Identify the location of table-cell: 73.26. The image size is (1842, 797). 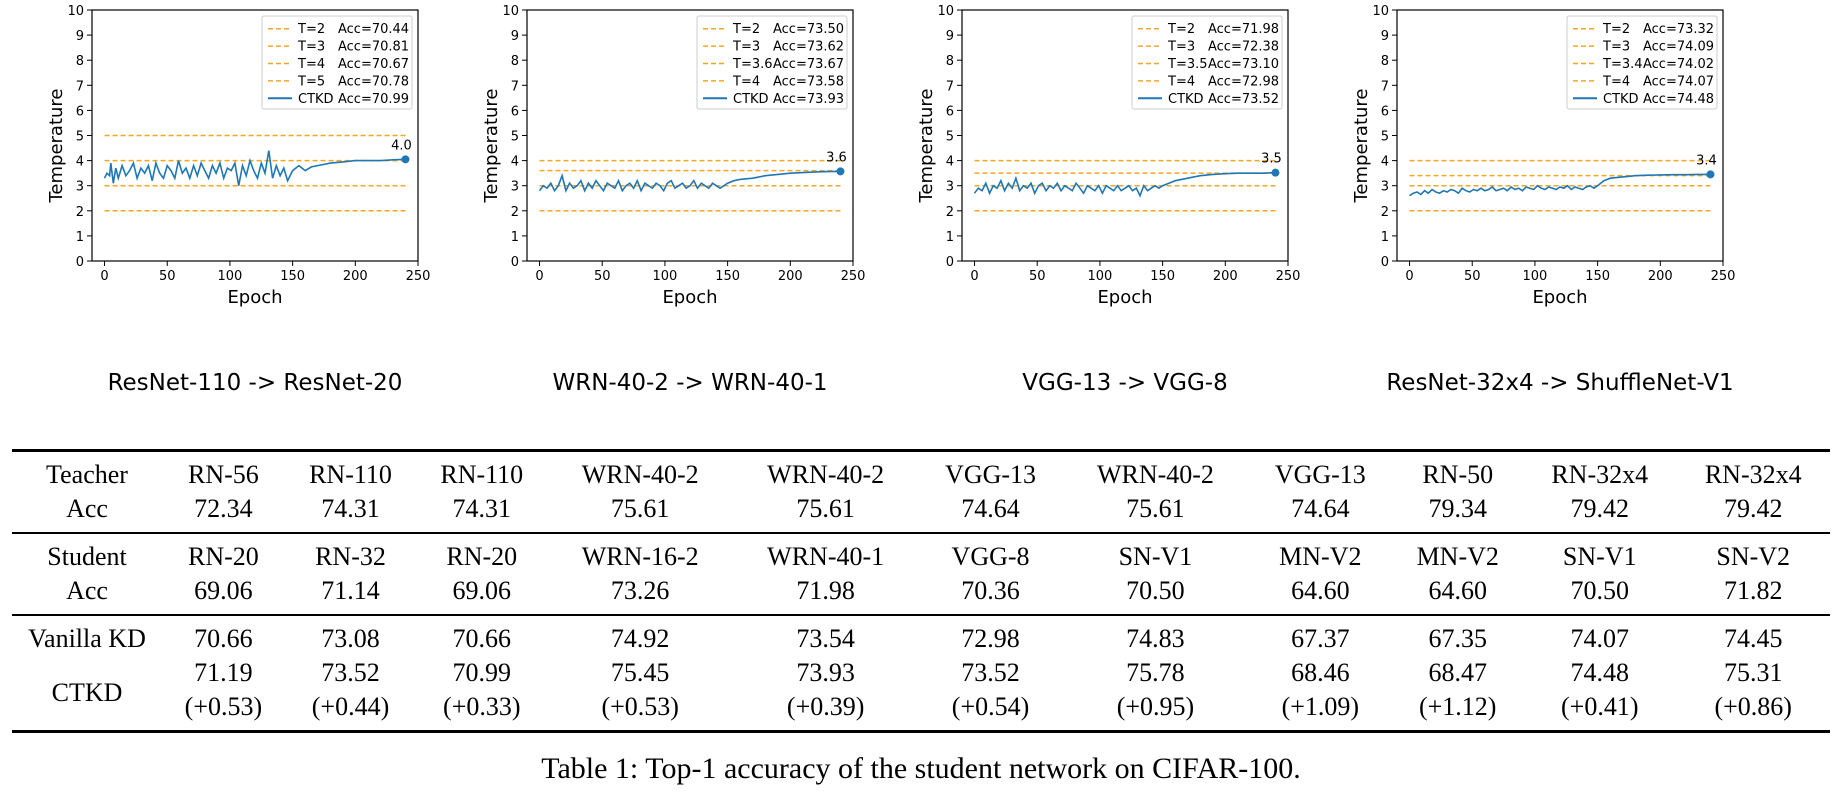
(640, 590).